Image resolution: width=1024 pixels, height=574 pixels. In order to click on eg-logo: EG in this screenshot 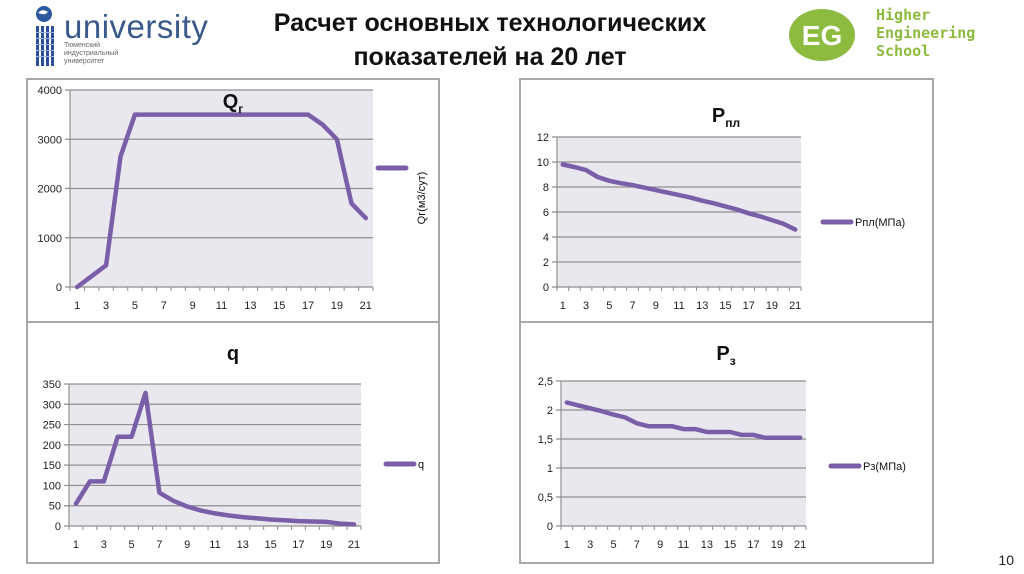, I will do `click(822, 37)`.